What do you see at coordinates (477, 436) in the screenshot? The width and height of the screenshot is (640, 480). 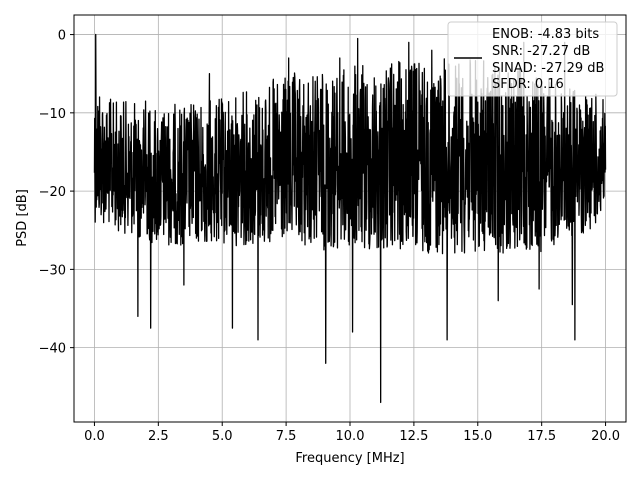 I see `x-tick-label: 15.0` at bounding box center [477, 436].